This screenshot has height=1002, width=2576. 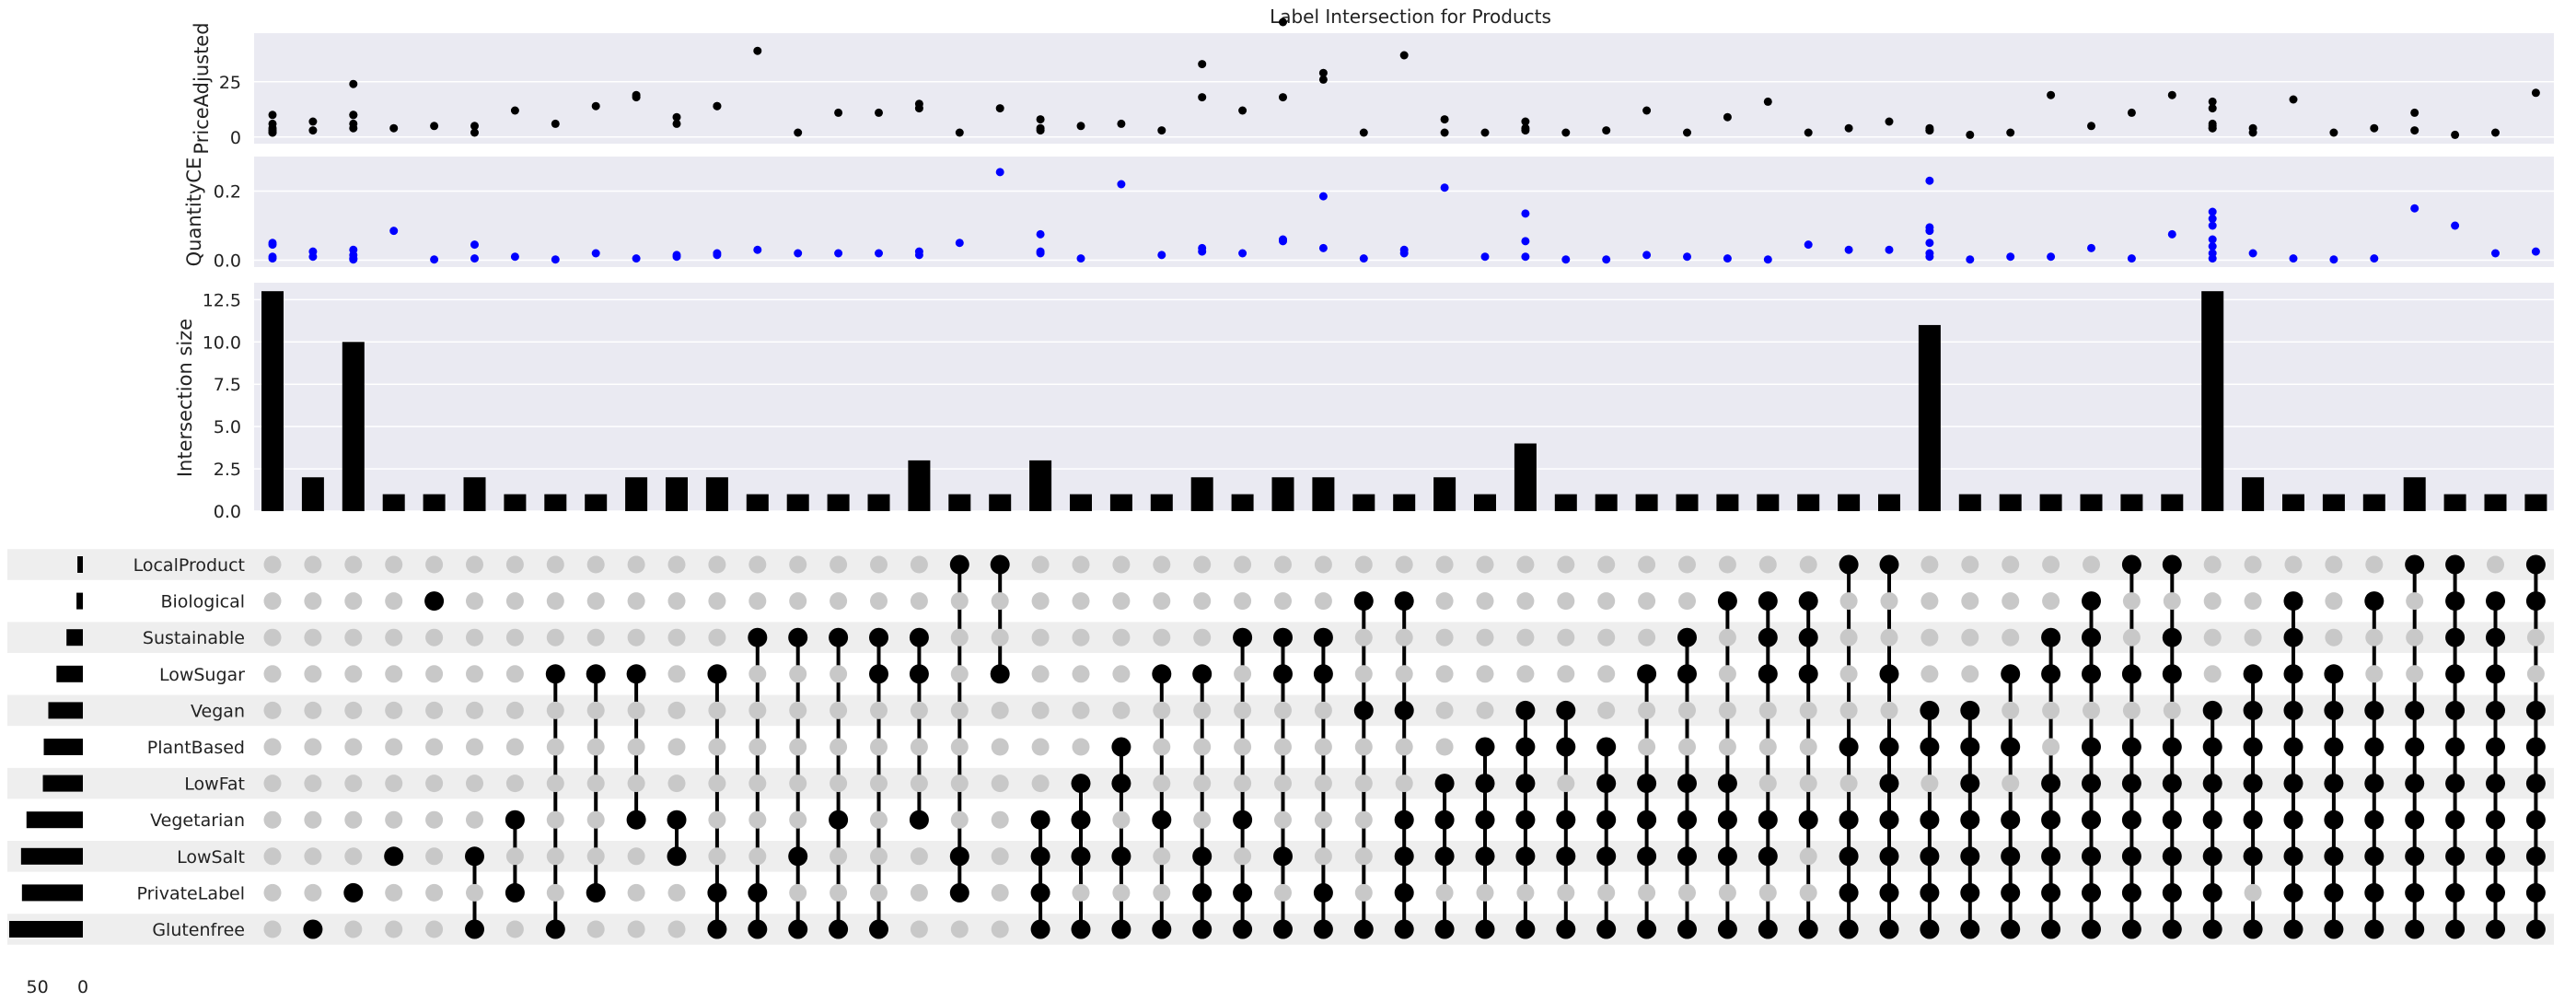 I want to click on set-label: Sustainable, so click(x=194, y=638).